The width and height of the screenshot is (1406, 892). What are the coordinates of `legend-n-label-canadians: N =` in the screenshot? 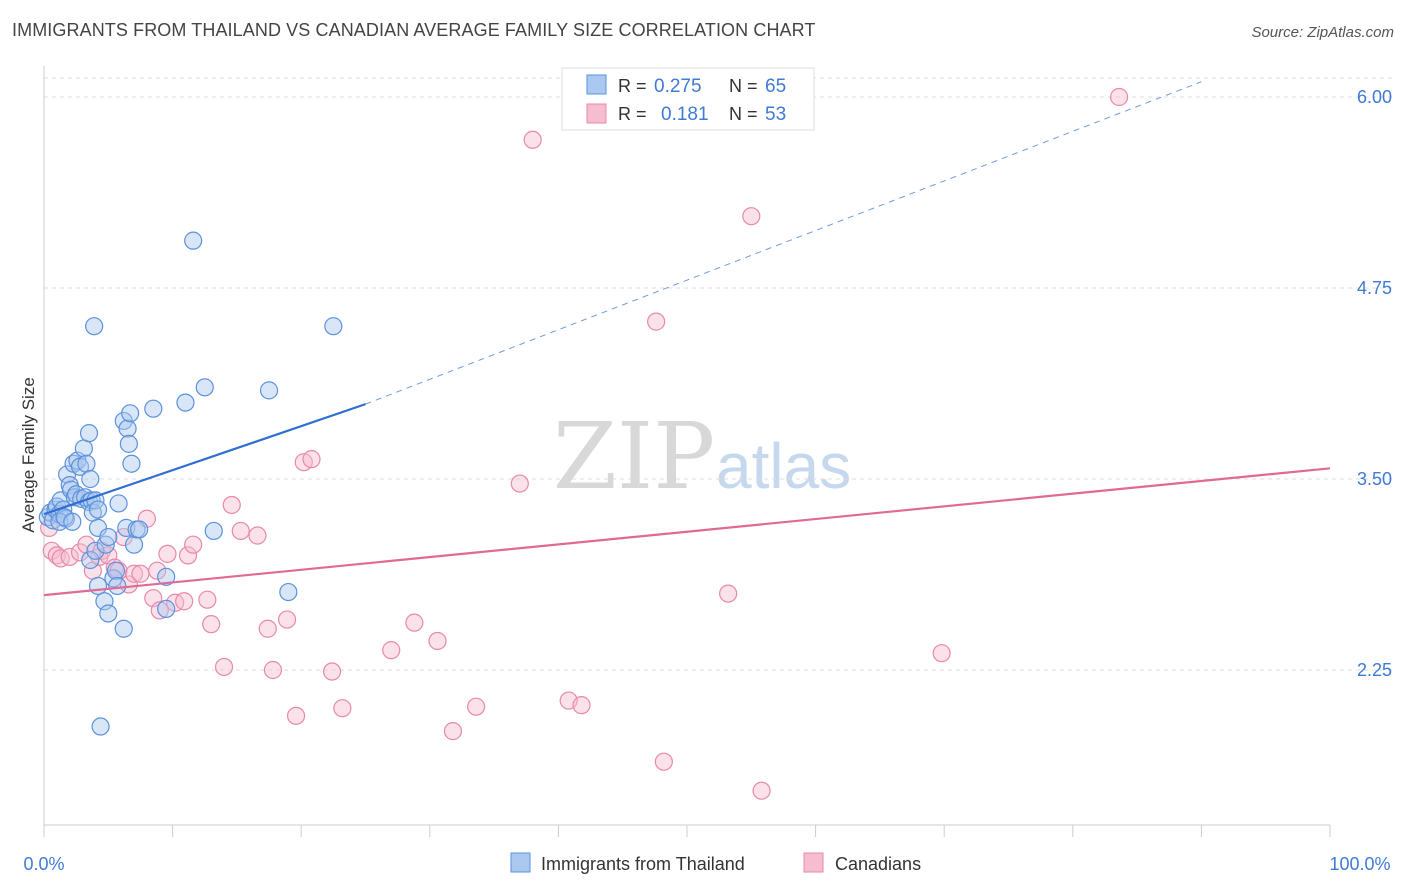 It's located at (743, 114).